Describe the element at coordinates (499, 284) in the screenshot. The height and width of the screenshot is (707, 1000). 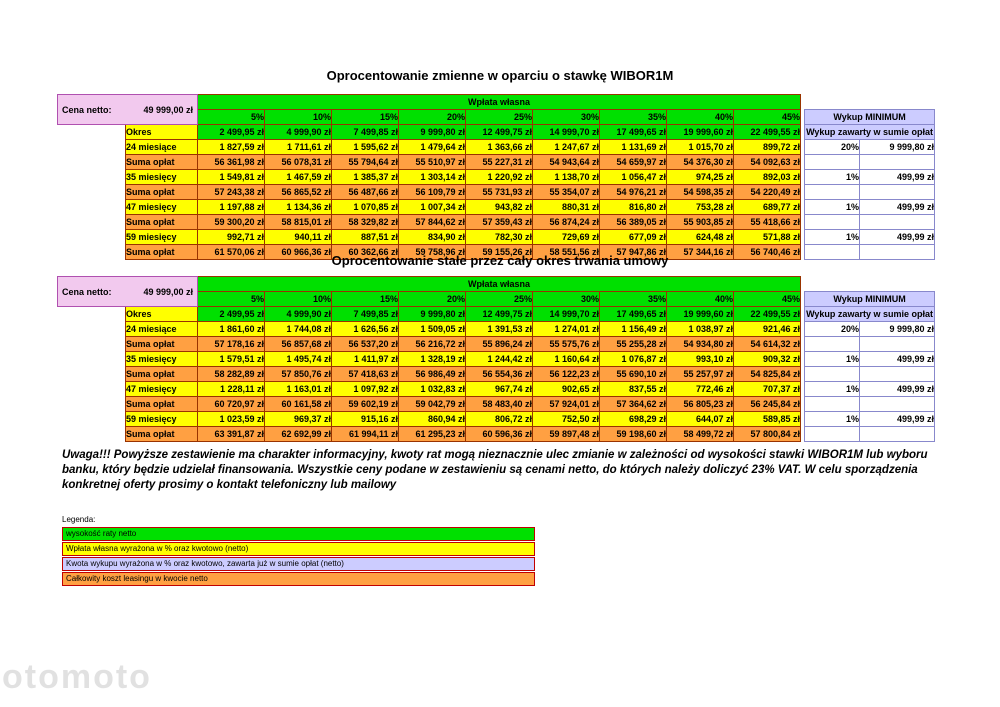
I see `wplata-wlasna-header: Wpłata własna` at that location.